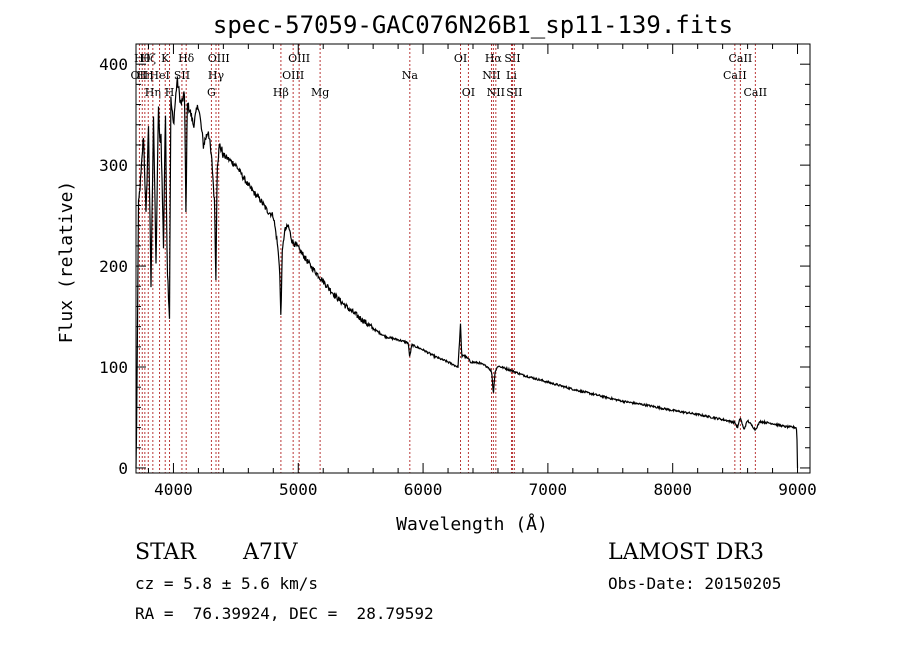 The width and height of the screenshot is (900, 649). I want to click on line-label-26: CaII, so click(735, 75).